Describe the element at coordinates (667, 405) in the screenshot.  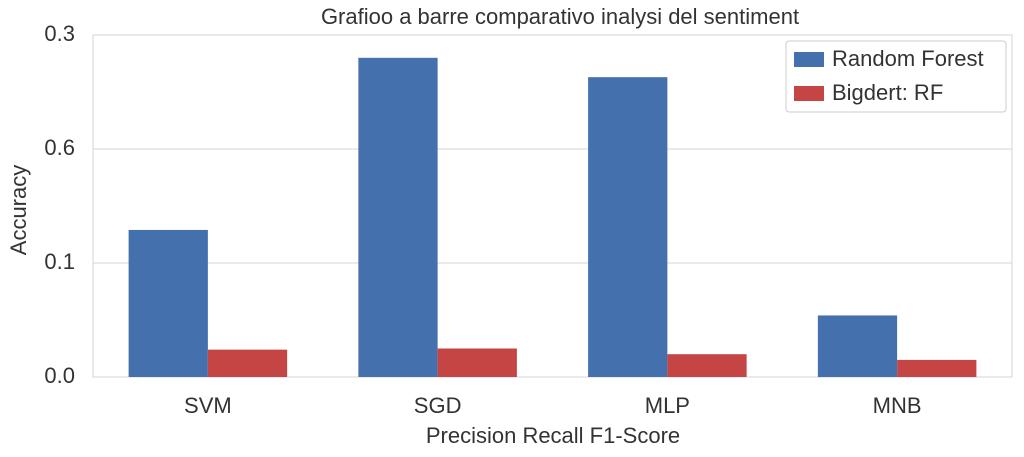
I see `x-tick-label: MLP` at that location.